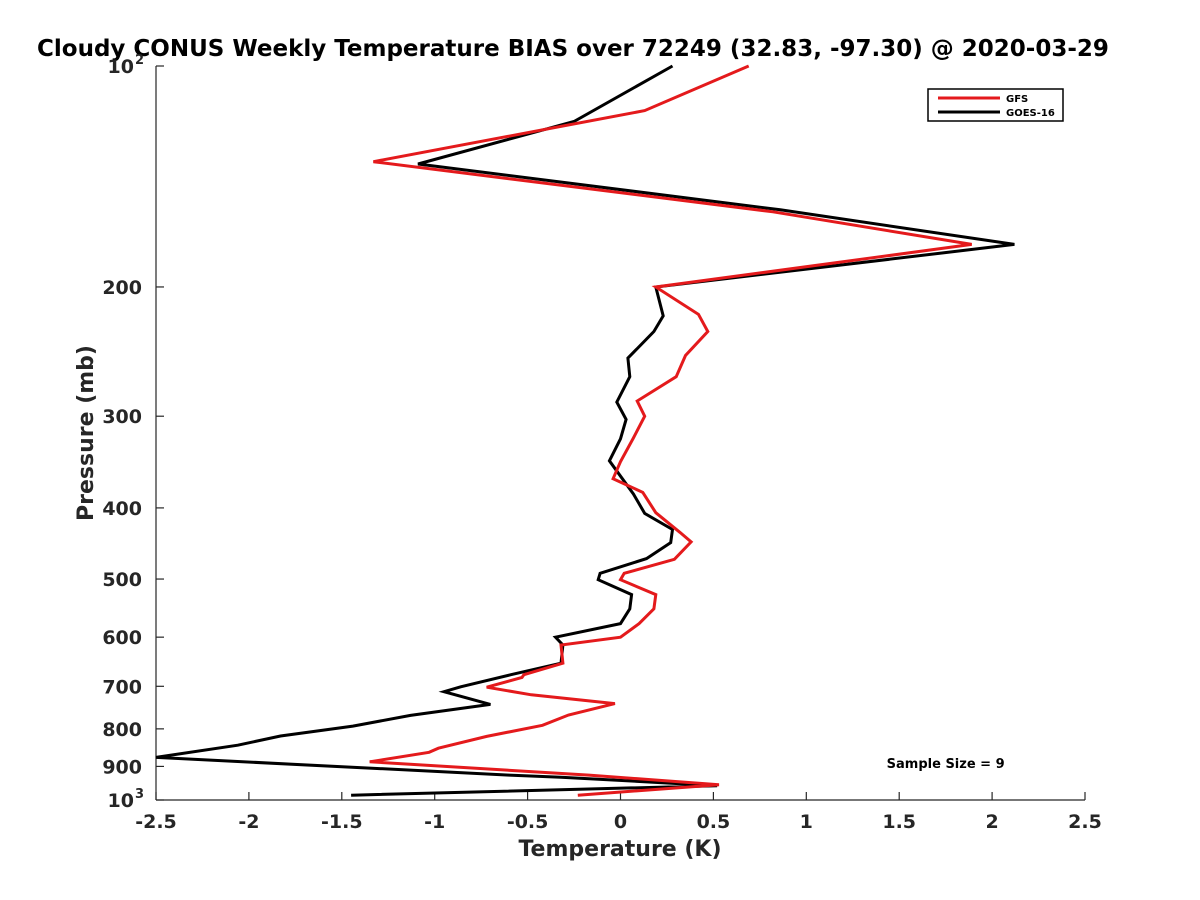 Image resolution: width=1200 pixels, height=900 pixels. Describe the element at coordinates (806, 822) in the screenshot. I see `x-tick-label: 1` at that location.